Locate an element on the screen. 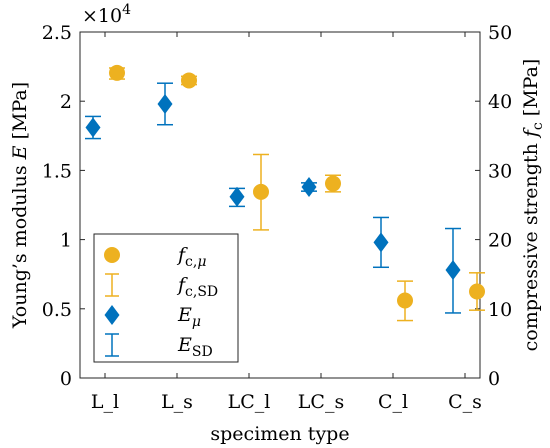 This screenshot has height=448, width=550. x-tick-label: LC_l is located at coordinates (249, 402).